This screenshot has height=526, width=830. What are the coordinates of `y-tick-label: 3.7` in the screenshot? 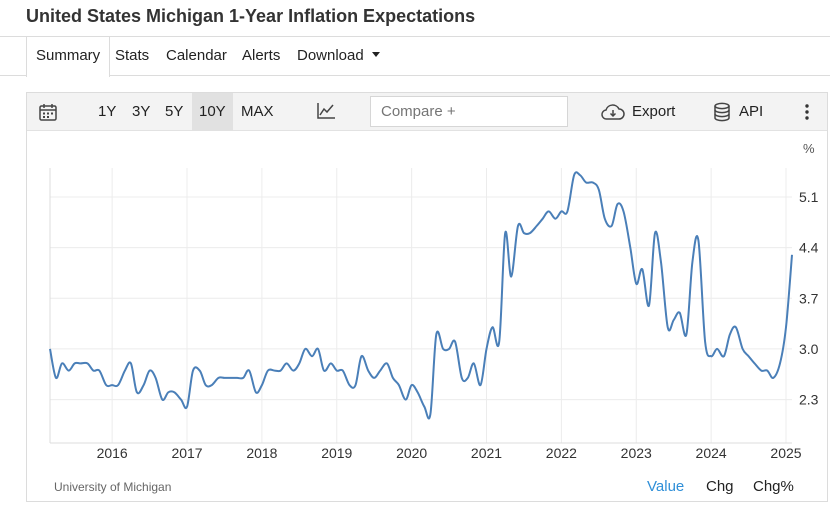 It's located at (809, 298).